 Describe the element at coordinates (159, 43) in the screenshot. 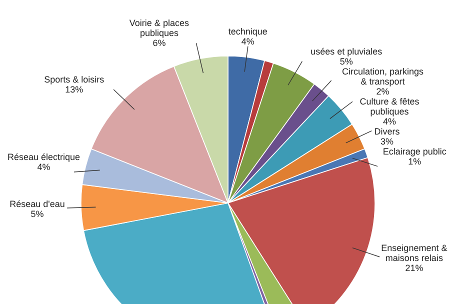

I see `data-label: 6%` at that location.